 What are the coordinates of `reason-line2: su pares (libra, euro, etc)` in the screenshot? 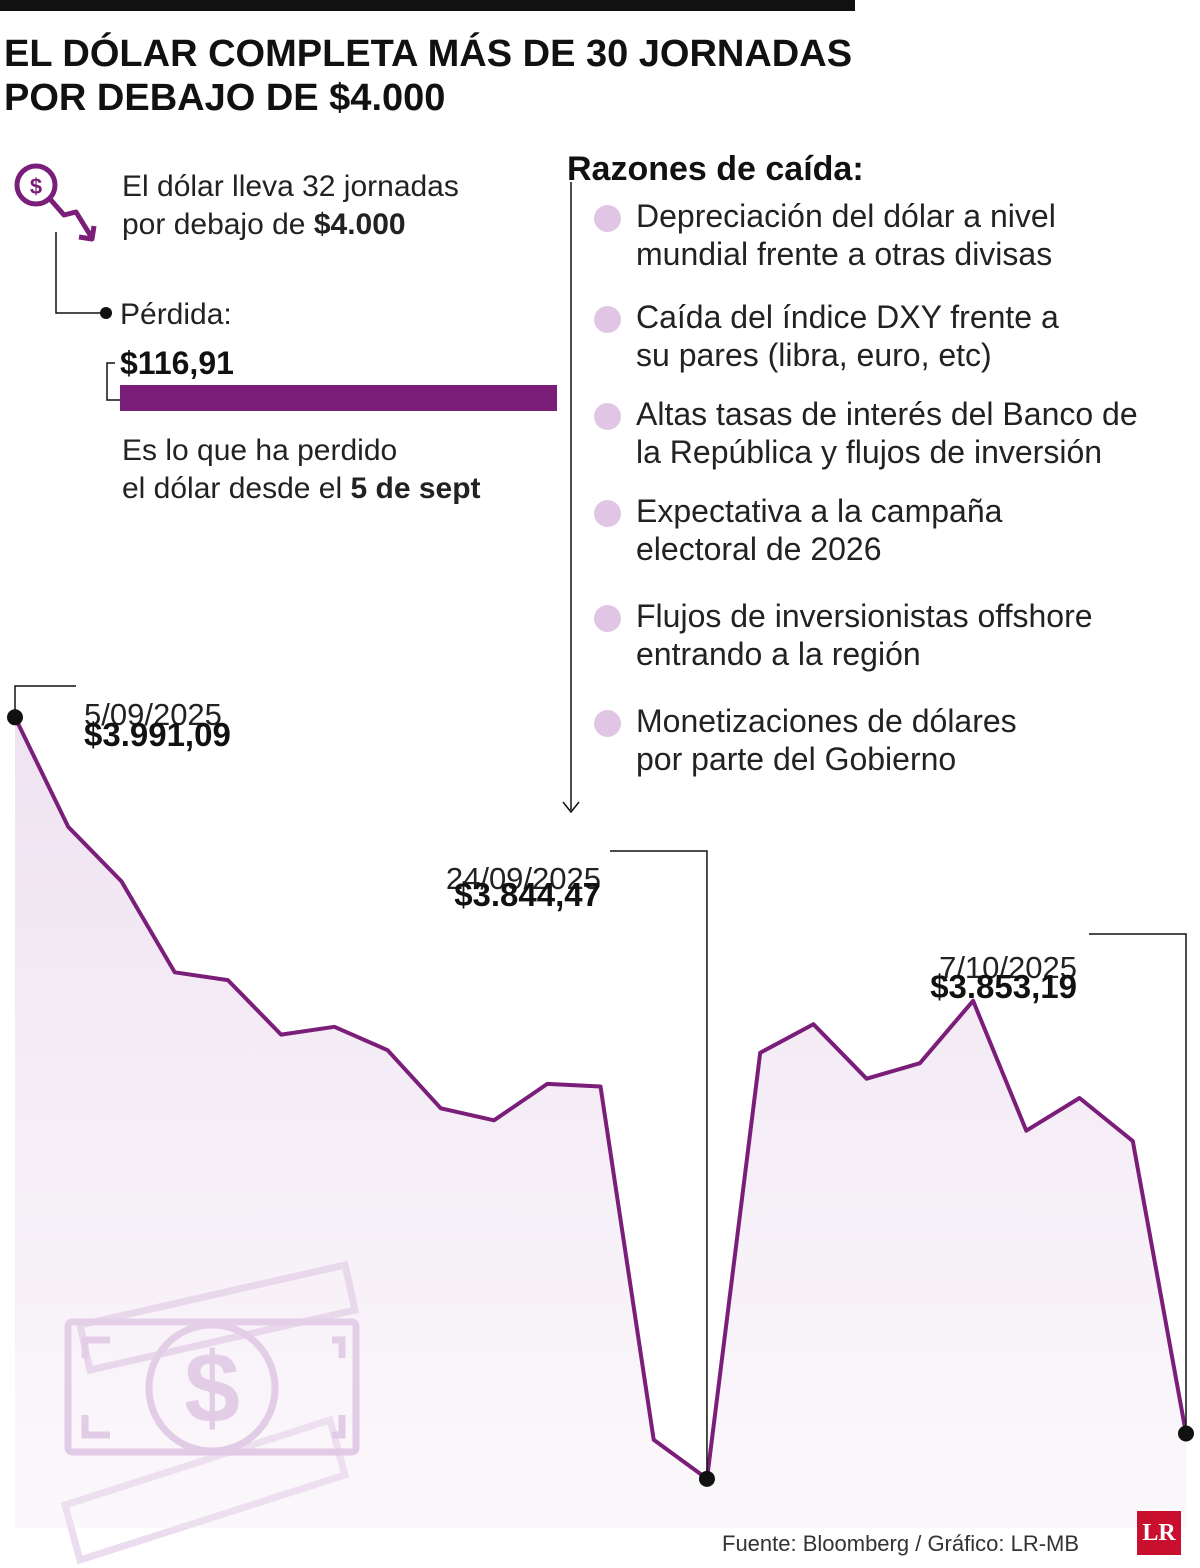 It's located at (814, 355).